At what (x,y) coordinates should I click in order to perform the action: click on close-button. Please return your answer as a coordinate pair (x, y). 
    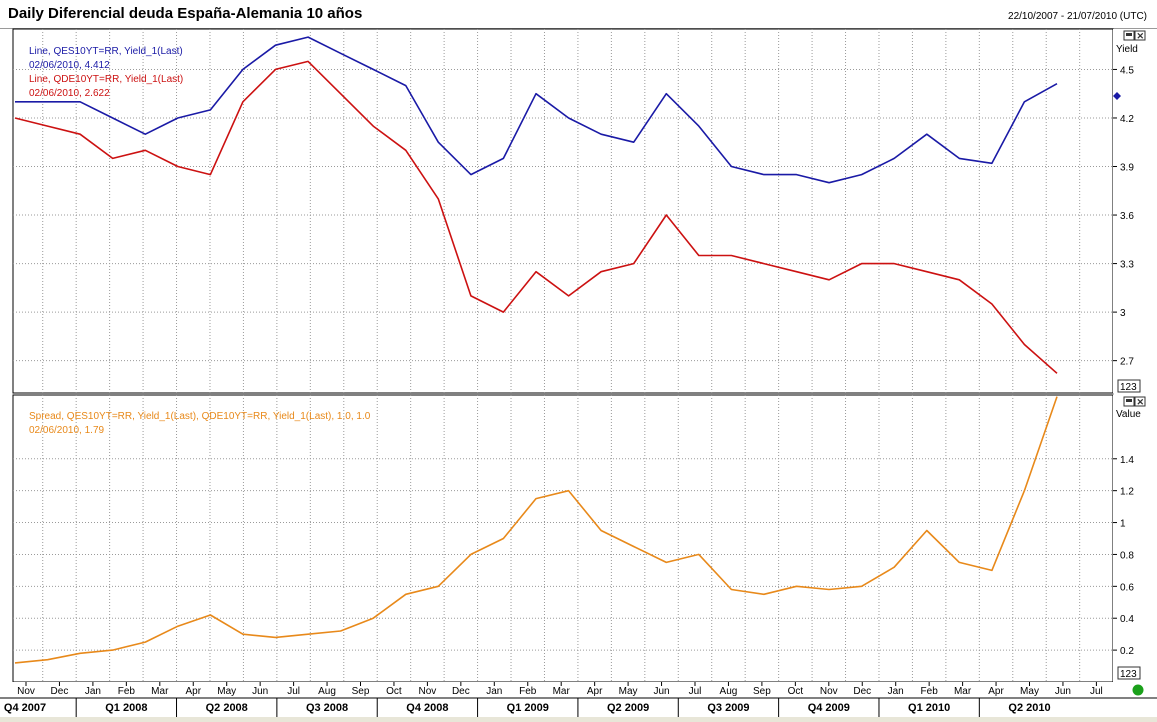
    Looking at the image, I should click on (1140, 35).